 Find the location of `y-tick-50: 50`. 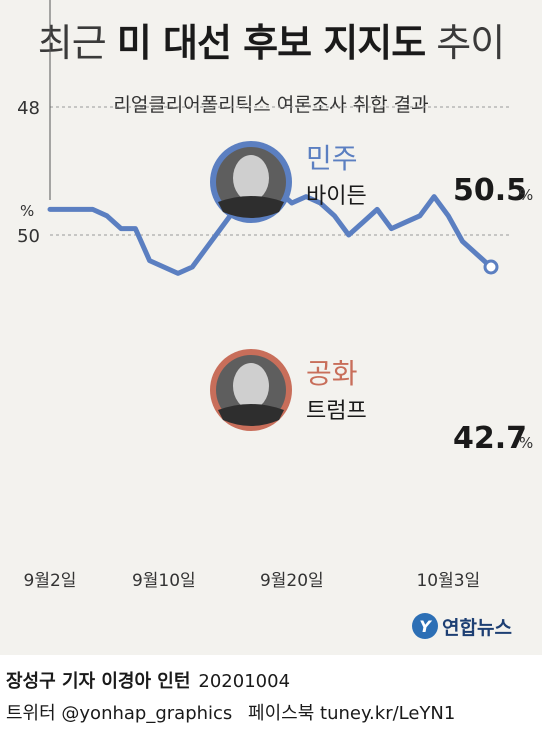

y-tick-50: 50 is located at coordinates (28, 236).